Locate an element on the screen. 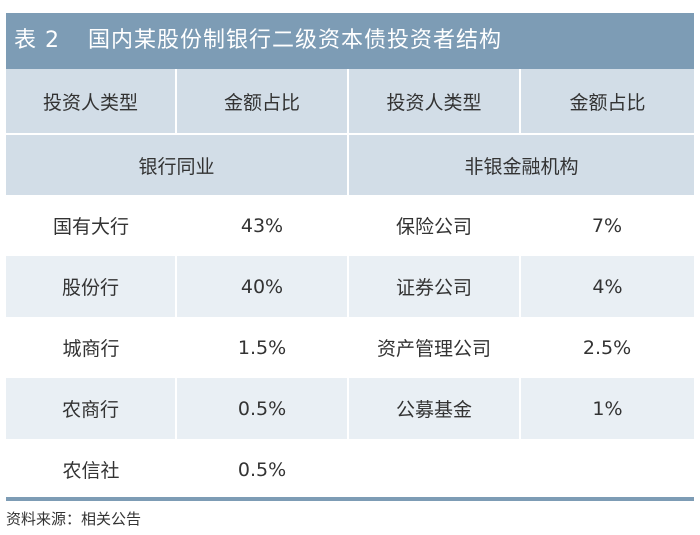 The height and width of the screenshot is (535, 700). left-type-cell: 国有大行 is located at coordinates (90, 227).